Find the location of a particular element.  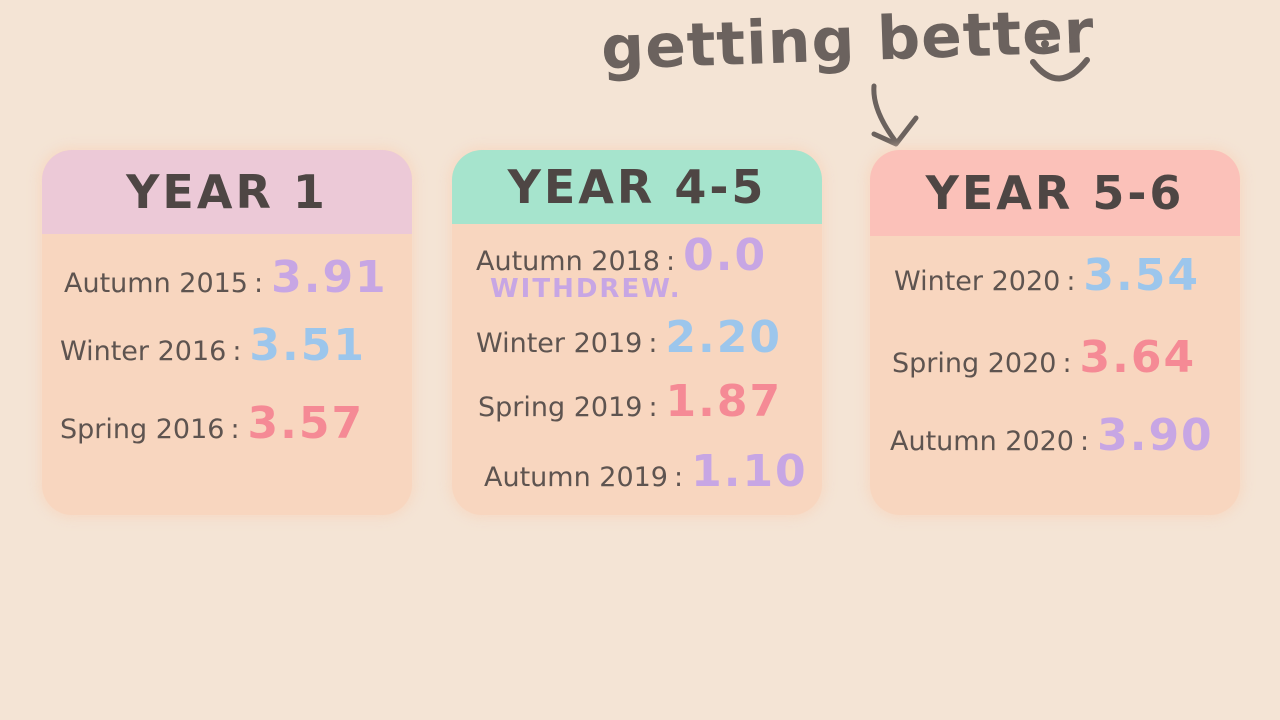

gpa-value: 3.51 is located at coordinates (307, 345).